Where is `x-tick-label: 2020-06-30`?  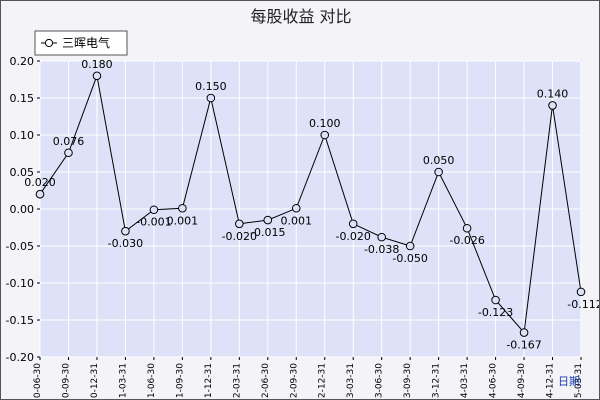
x-tick-label: 2020-06-30 is located at coordinates (38, 381).